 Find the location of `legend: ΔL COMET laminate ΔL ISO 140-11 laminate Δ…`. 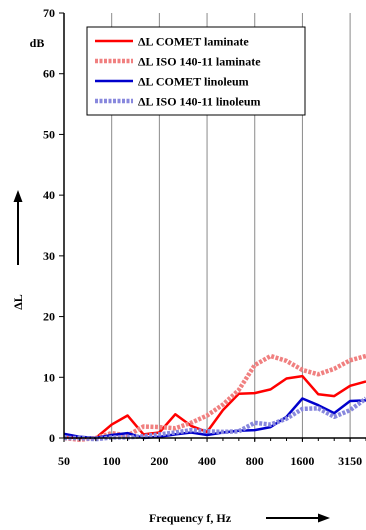

legend: ΔL COMET laminate ΔL ISO 140-11 laminate Δ… is located at coordinates (196, 71).